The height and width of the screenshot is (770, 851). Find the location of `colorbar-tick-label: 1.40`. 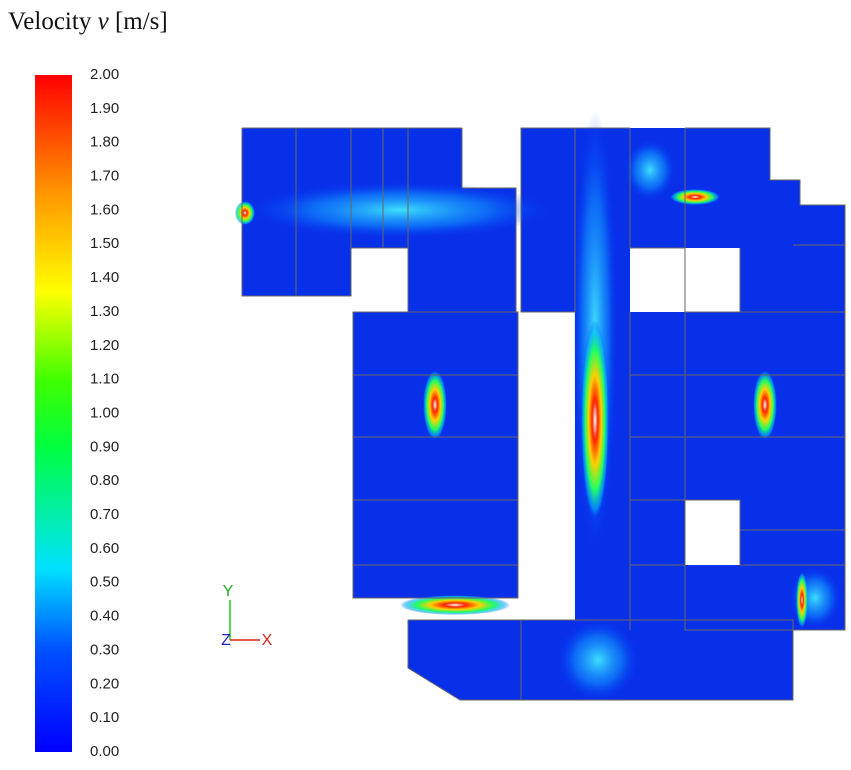

colorbar-tick-label: 1.40 is located at coordinates (104, 277).